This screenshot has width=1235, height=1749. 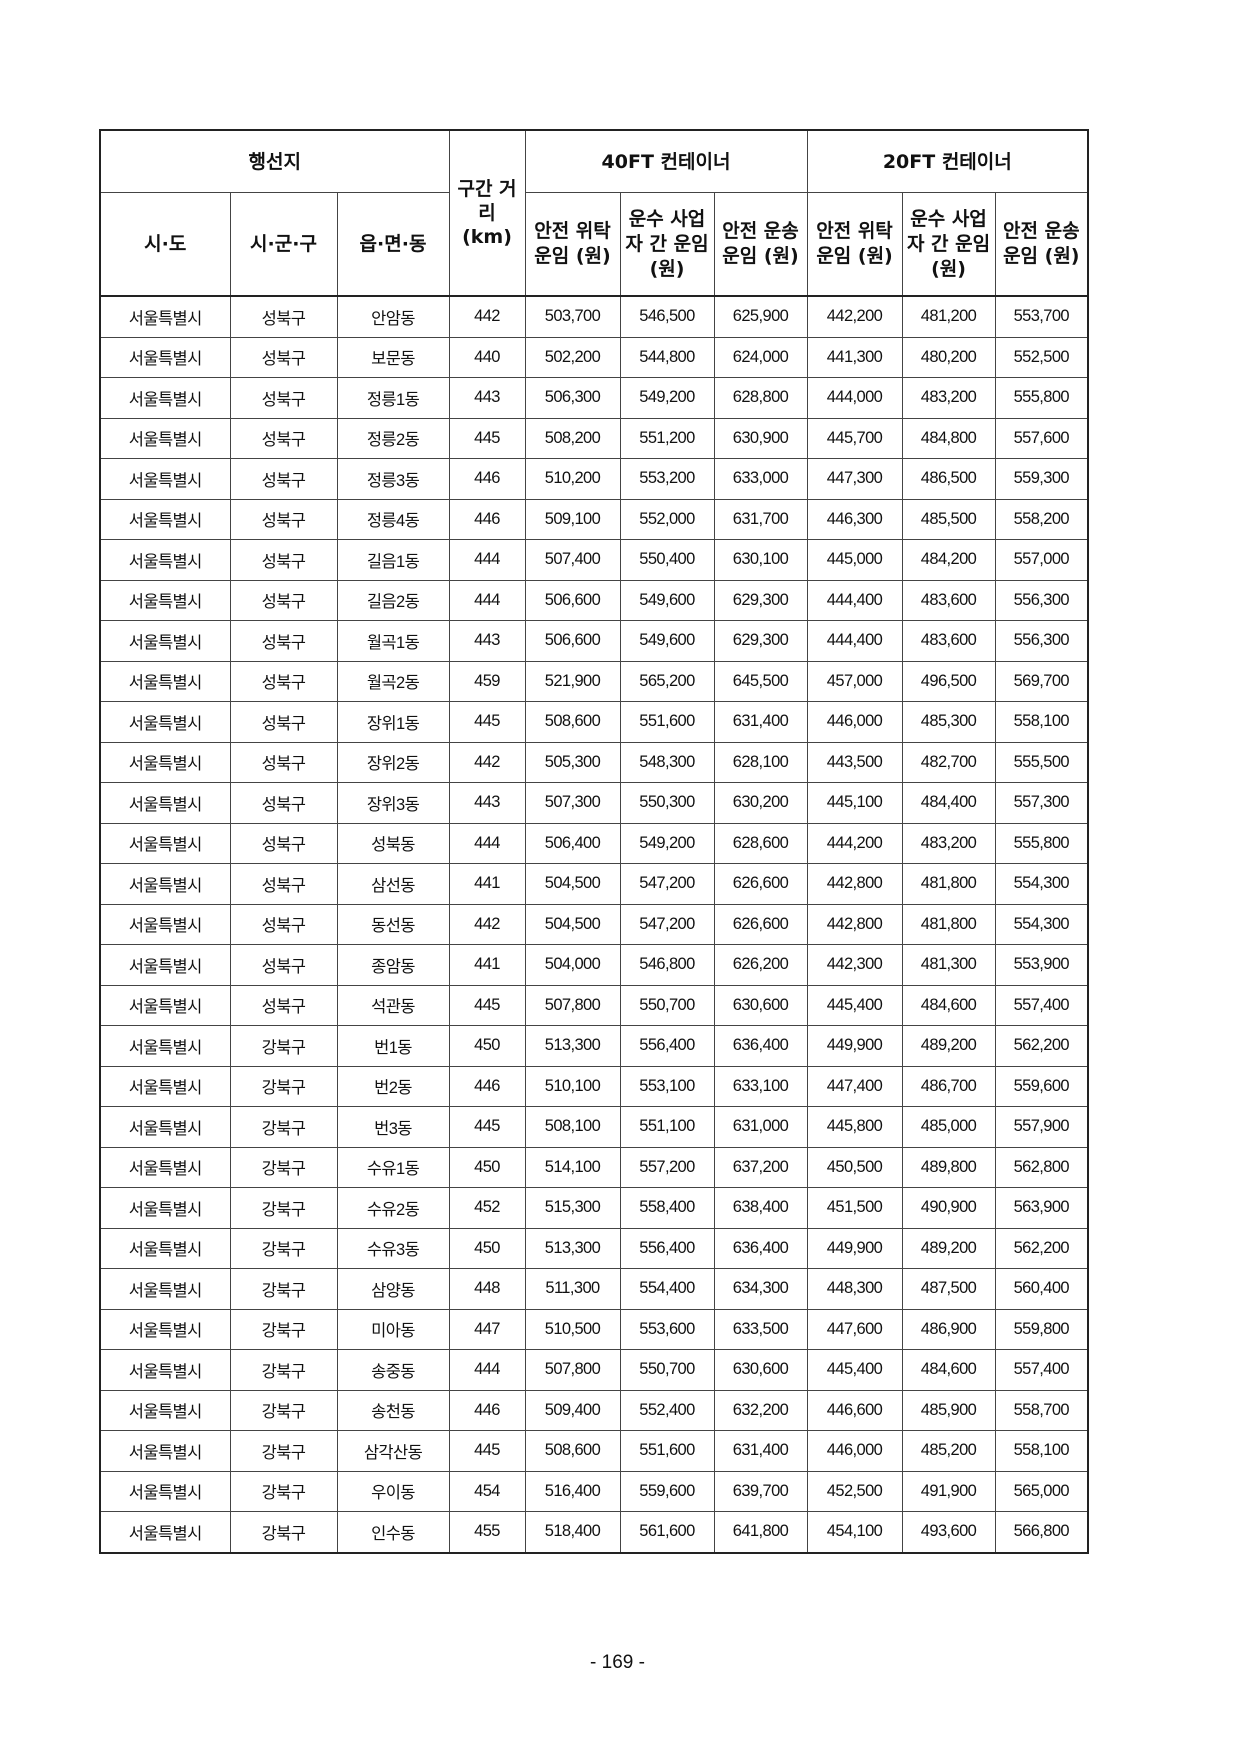 What do you see at coordinates (393, 519) in the screenshot?
I see `cell-eupmyeondong: 정릉4동` at bounding box center [393, 519].